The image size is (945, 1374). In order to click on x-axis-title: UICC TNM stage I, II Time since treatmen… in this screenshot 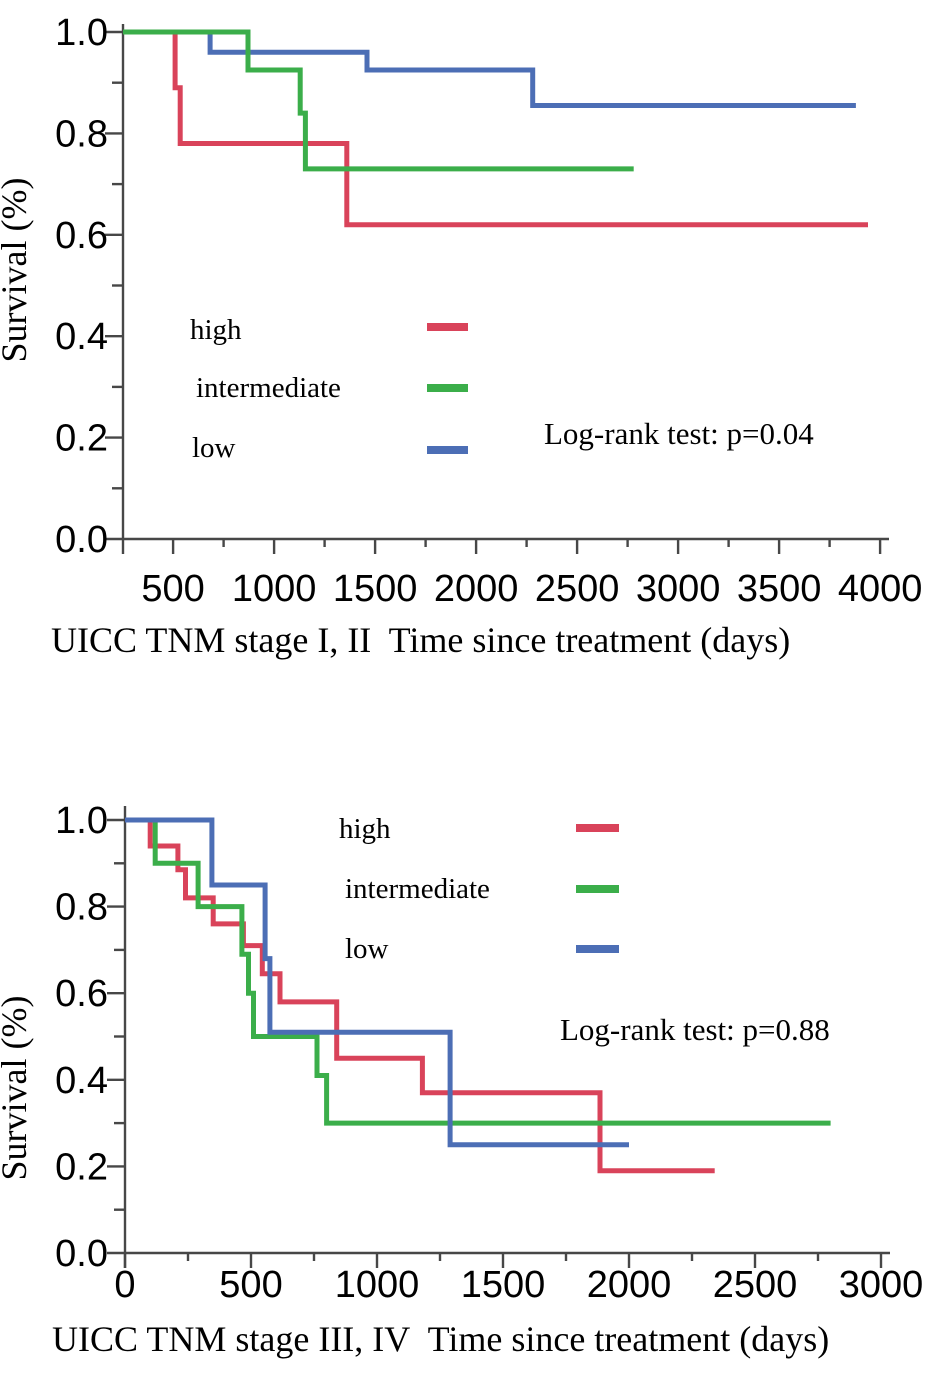, I will do `click(420, 640)`.